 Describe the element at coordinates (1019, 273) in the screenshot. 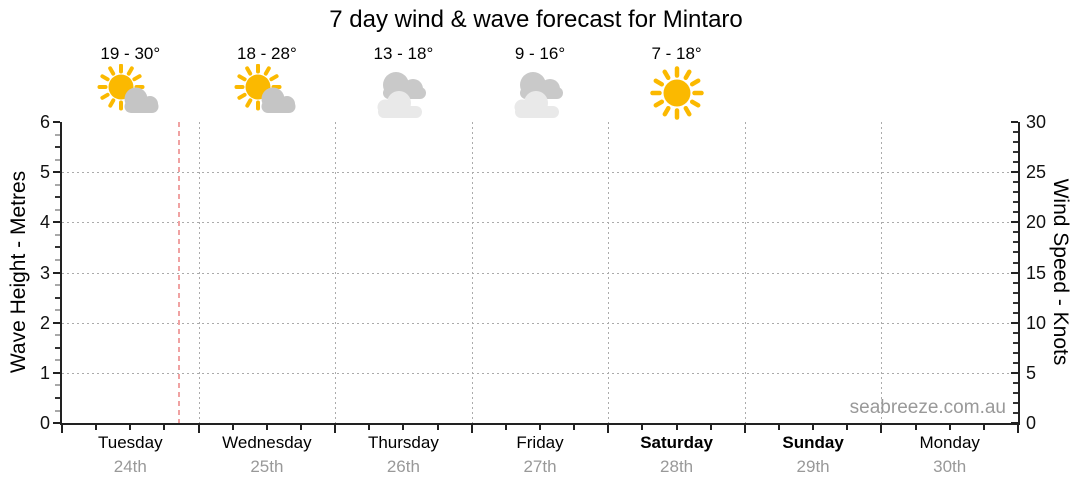

I see `right-axis-line` at that location.